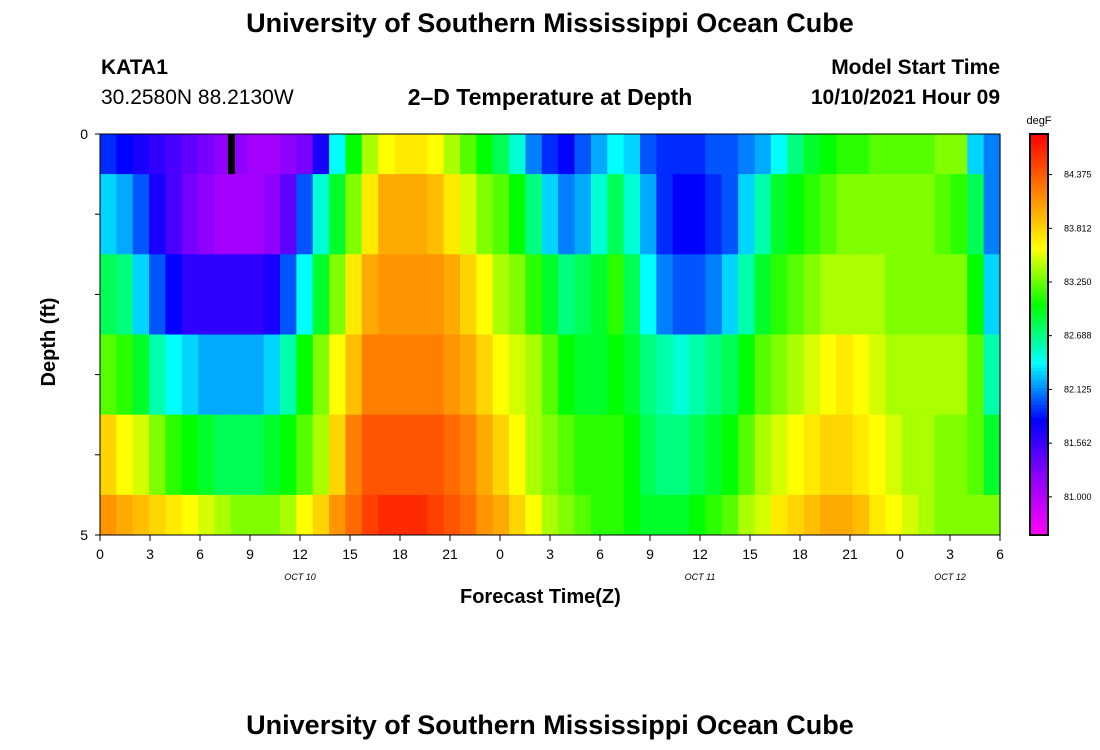 Image resolution: width=1100 pixels, height=750 pixels. Describe the element at coordinates (1078, 175) in the screenshot. I see `colorbar-tick-label: 84.375` at that location.